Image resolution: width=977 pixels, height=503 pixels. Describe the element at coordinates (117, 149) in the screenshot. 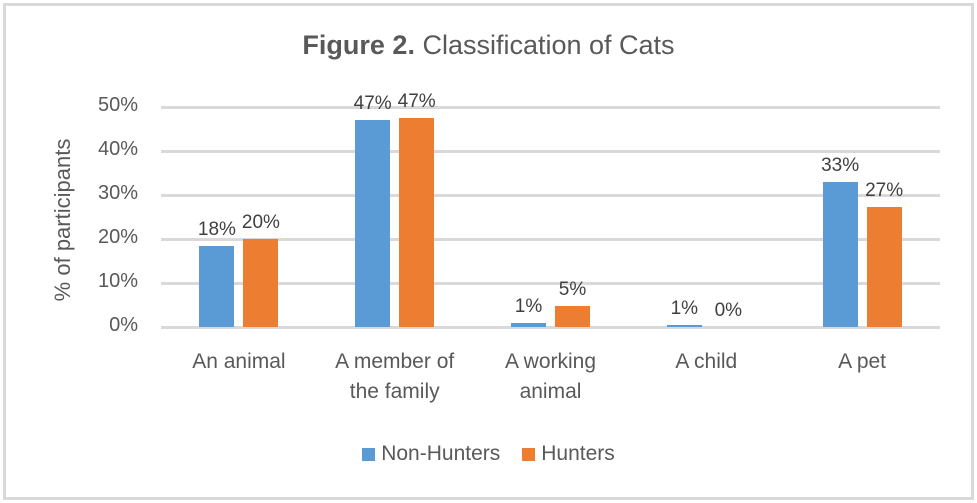

I see `y-tick-label: 40%` at that location.